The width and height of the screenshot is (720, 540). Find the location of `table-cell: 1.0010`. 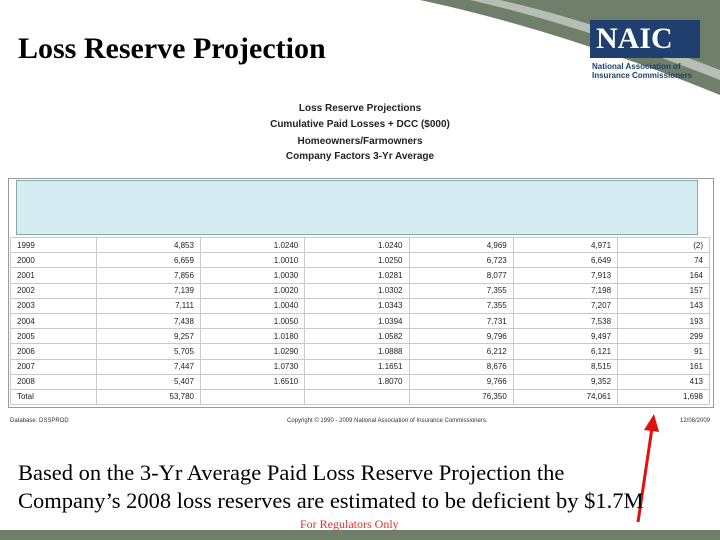

table-cell: 1.0010 is located at coordinates (252, 260).